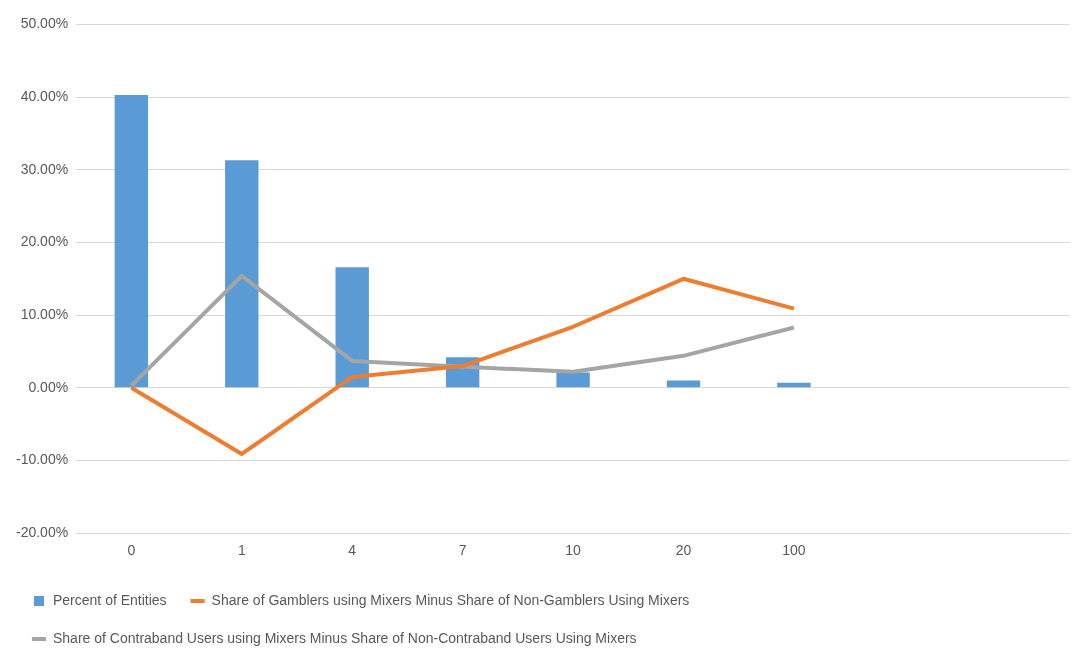 This screenshot has height=664, width=1084. Describe the element at coordinates (241, 550) in the screenshot. I see `x-tick-label: 1` at that location.